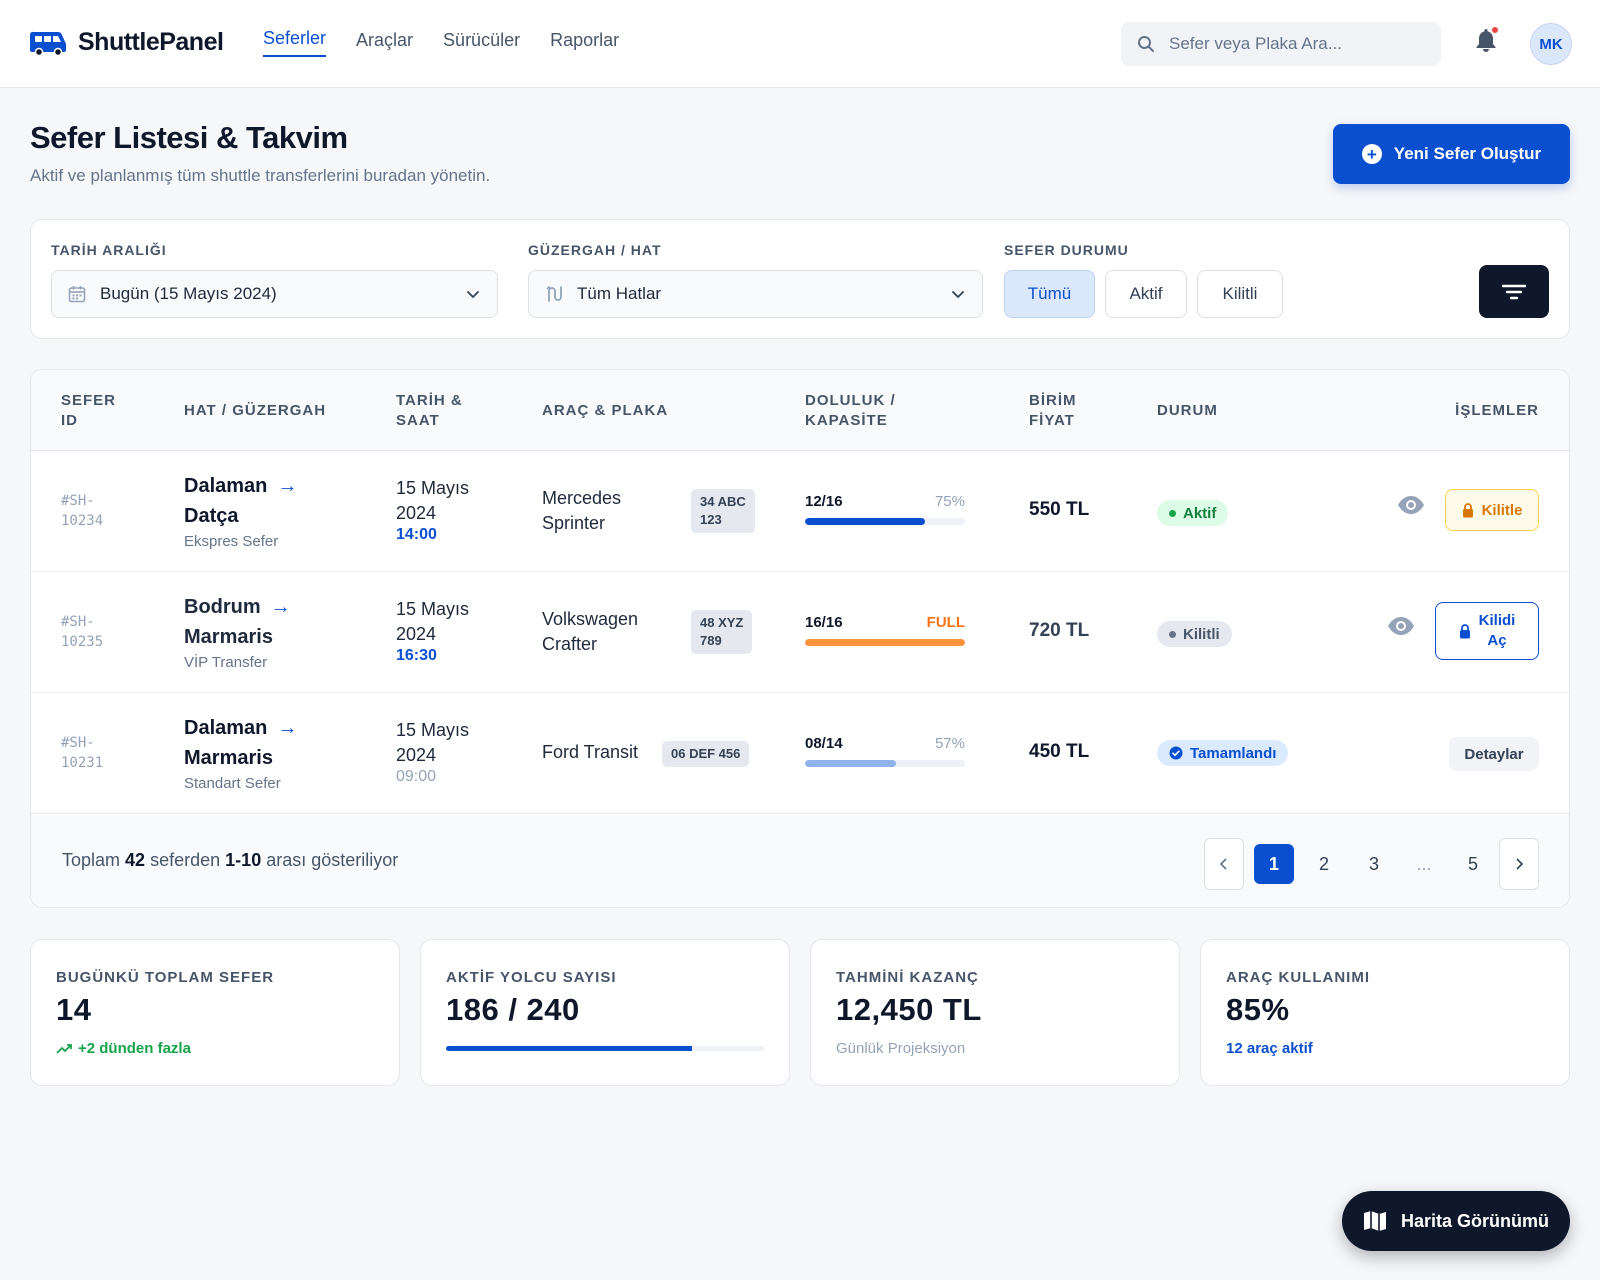  Describe the element at coordinates (1294, 44) in the screenshot. I see `search-input` at that location.